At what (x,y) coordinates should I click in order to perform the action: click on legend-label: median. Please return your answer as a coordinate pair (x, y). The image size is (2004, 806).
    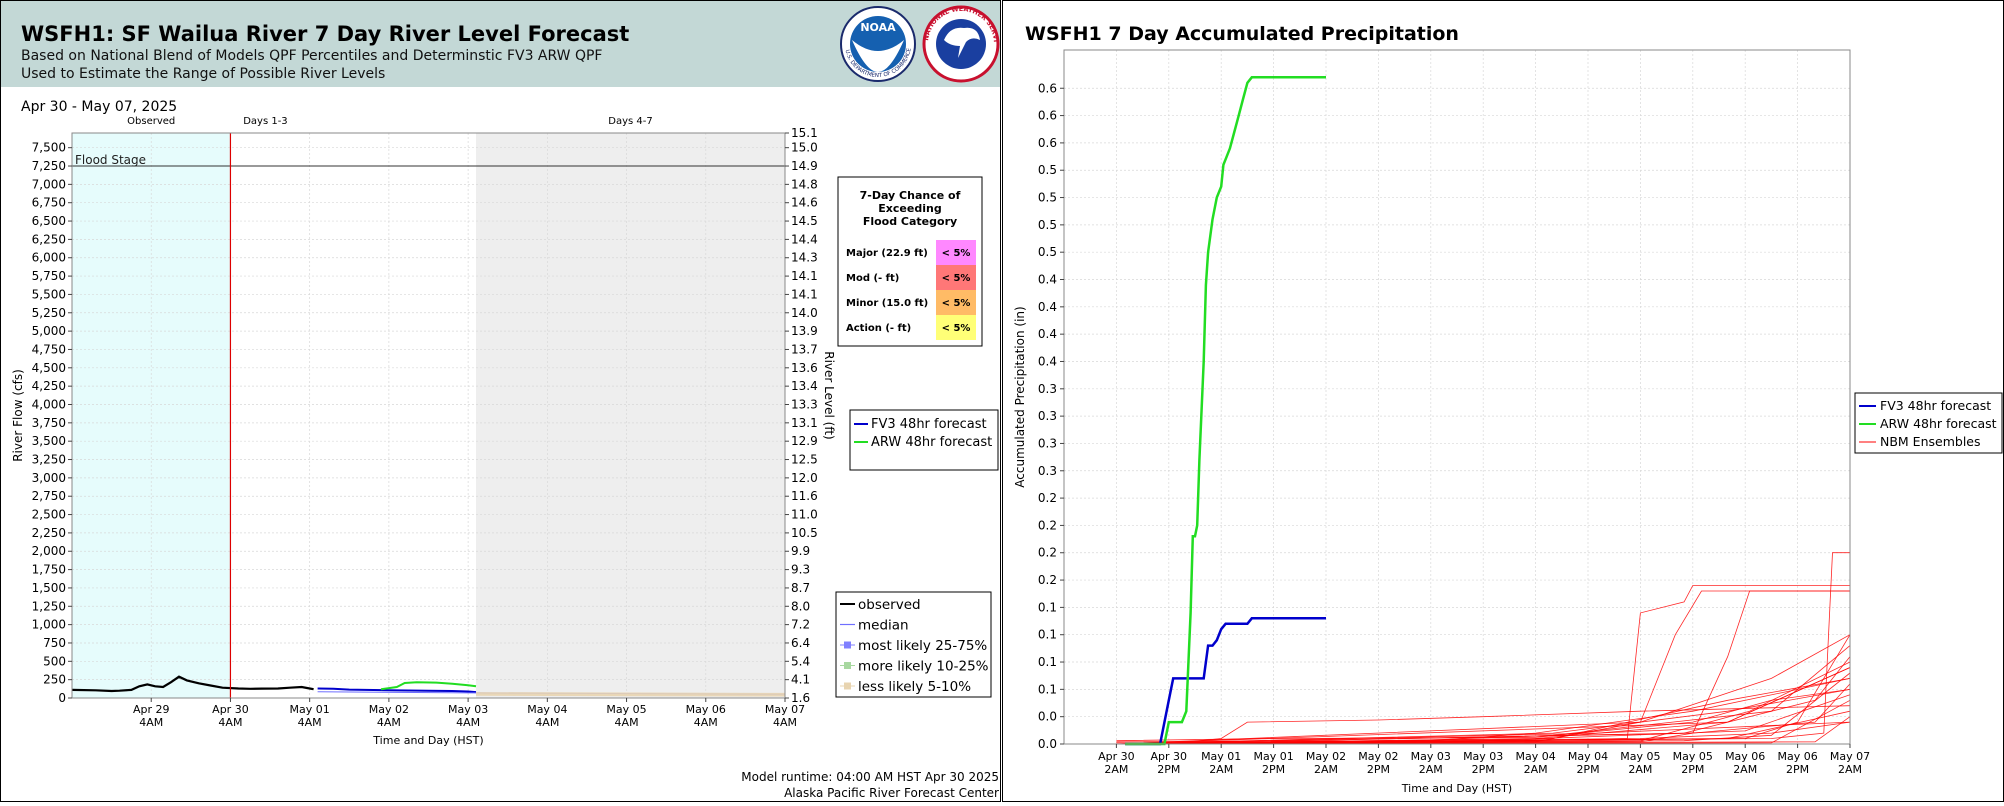
    Looking at the image, I should click on (883, 626).